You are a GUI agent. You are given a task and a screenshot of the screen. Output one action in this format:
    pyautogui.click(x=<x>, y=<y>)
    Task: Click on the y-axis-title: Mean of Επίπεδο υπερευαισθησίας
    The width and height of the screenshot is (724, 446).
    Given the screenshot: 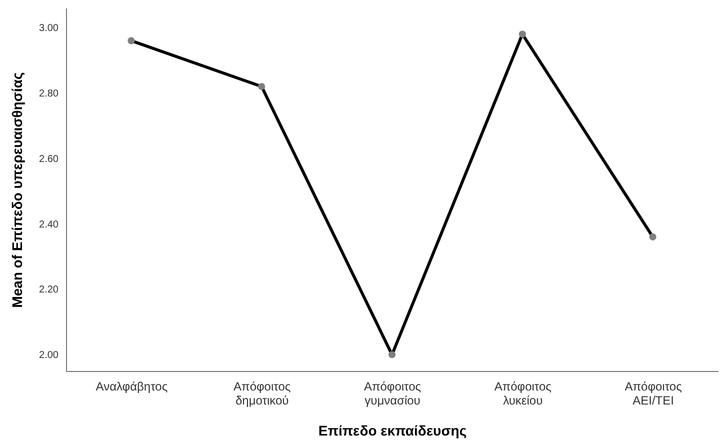 What is the action you would take?
    pyautogui.click(x=17, y=190)
    